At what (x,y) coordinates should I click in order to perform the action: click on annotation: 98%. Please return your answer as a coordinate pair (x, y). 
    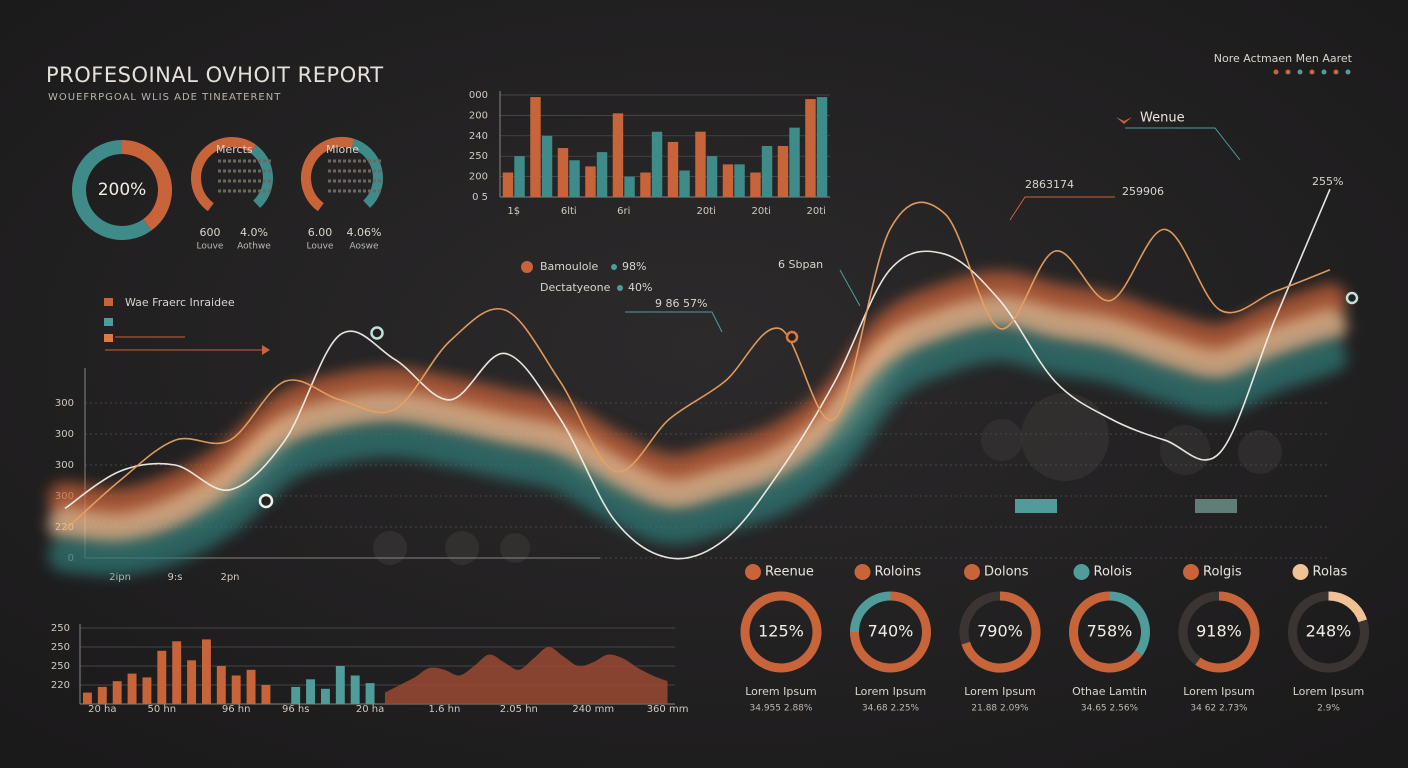
    Looking at the image, I should click on (634, 266).